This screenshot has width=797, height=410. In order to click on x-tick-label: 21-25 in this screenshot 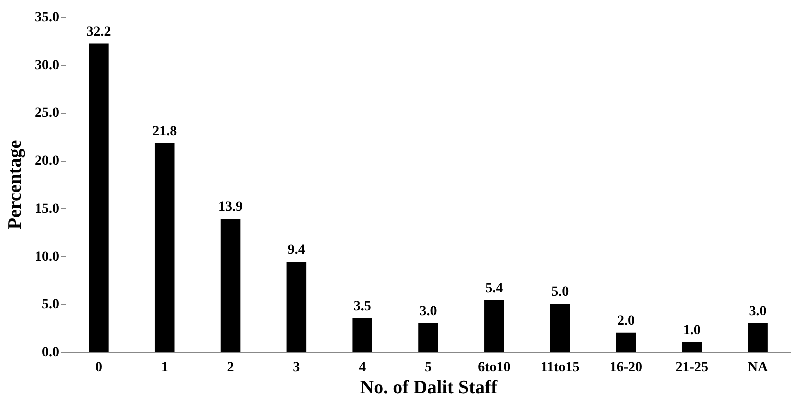, I will do `click(692, 368)`.